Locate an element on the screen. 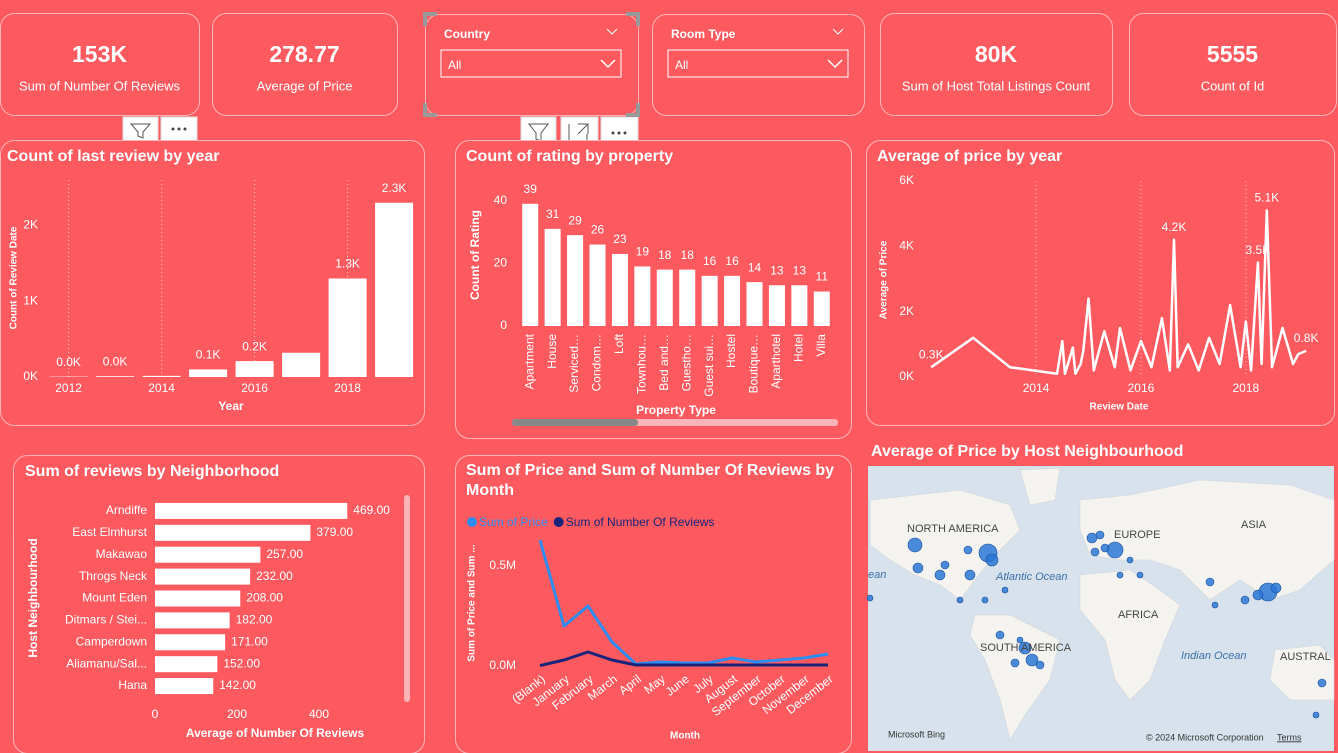 This screenshot has height=753, width=1338. map-copyright: © 2024 Microsoft Corporation is located at coordinates (1205, 737).